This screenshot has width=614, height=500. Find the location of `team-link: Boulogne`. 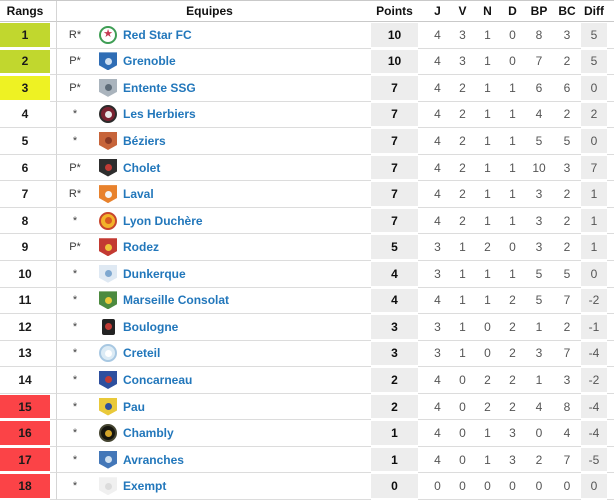

team-link: Boulogne is located at coordinates (242, 327).